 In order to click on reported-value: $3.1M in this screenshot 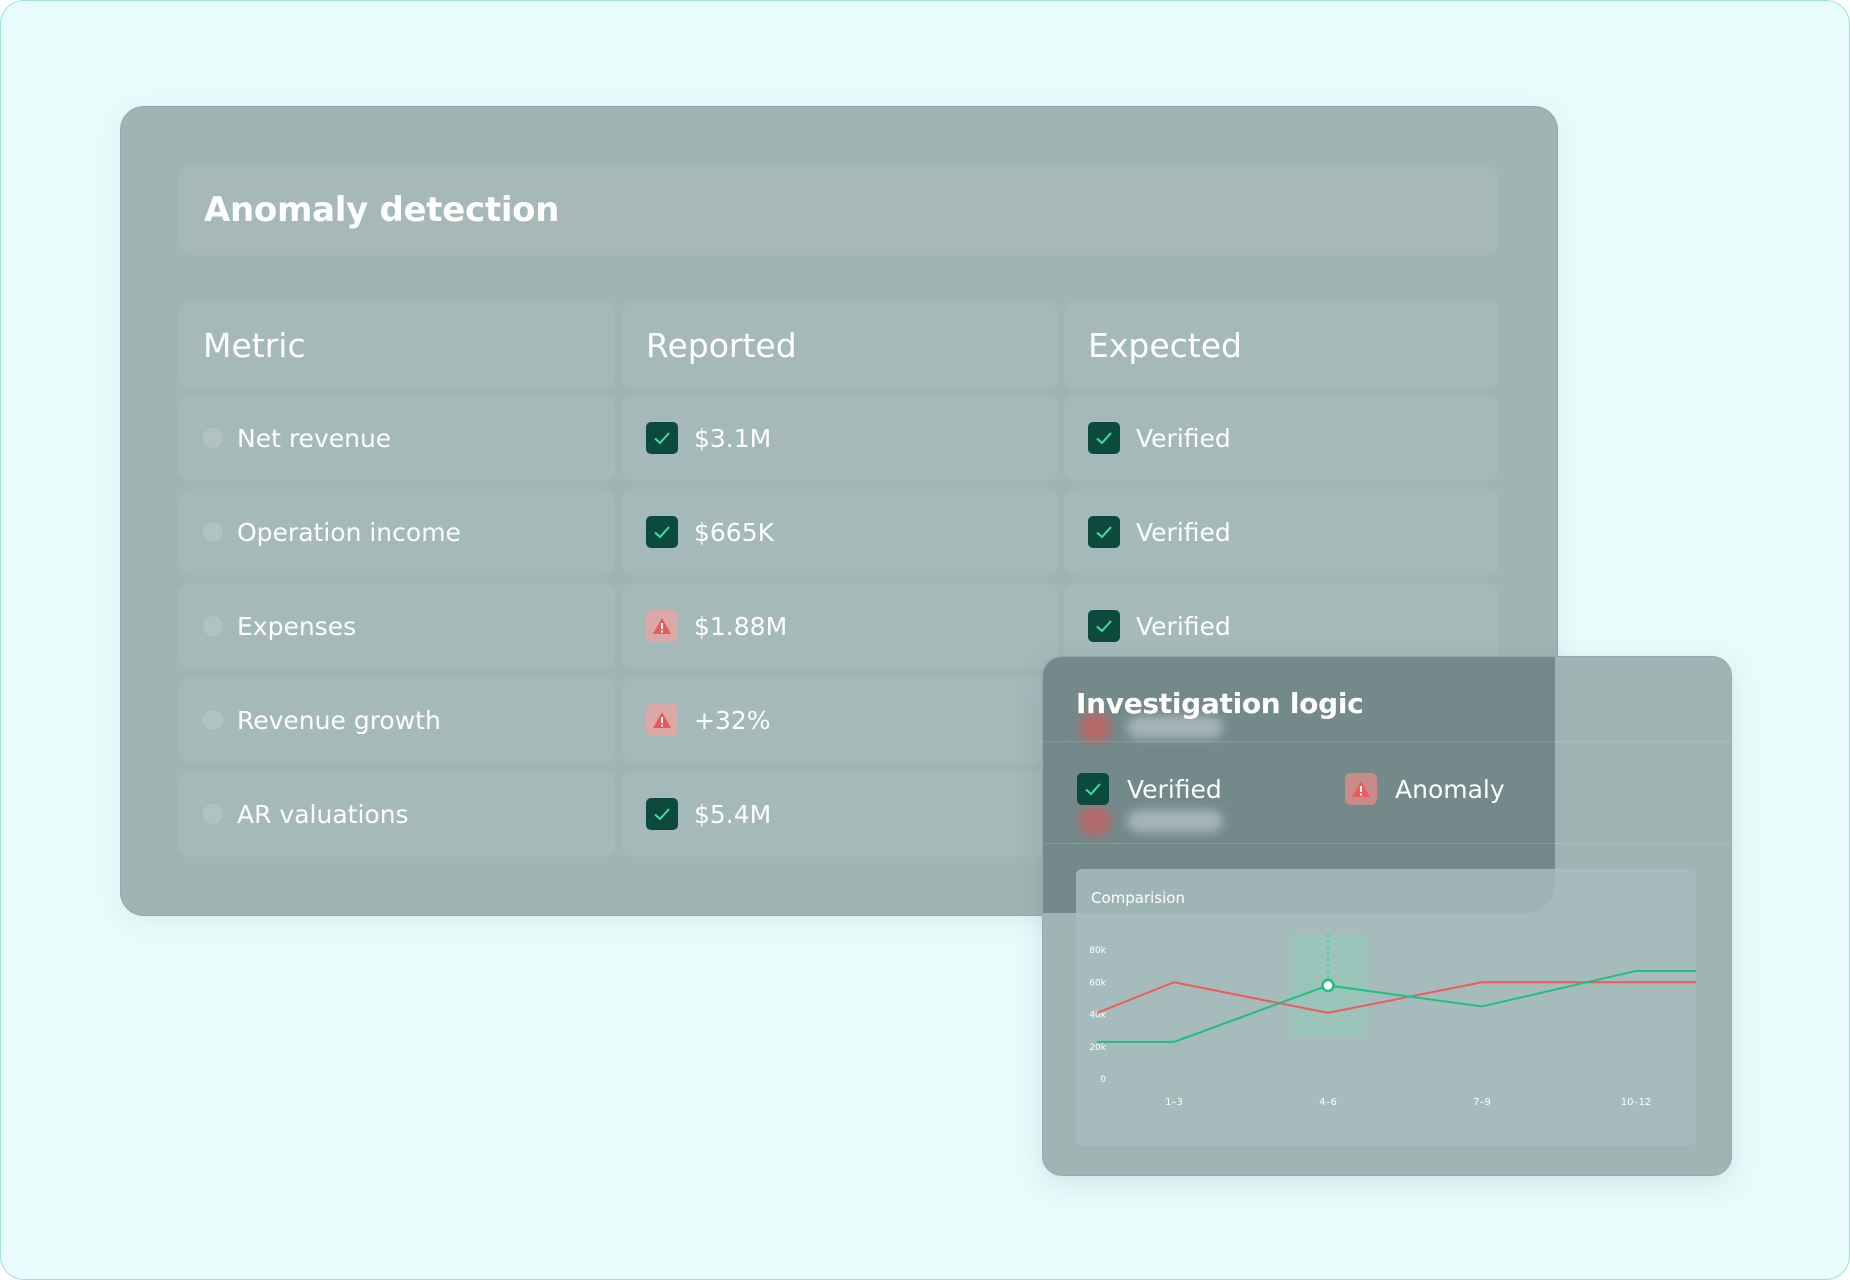, I will do `click(733, 438)`.